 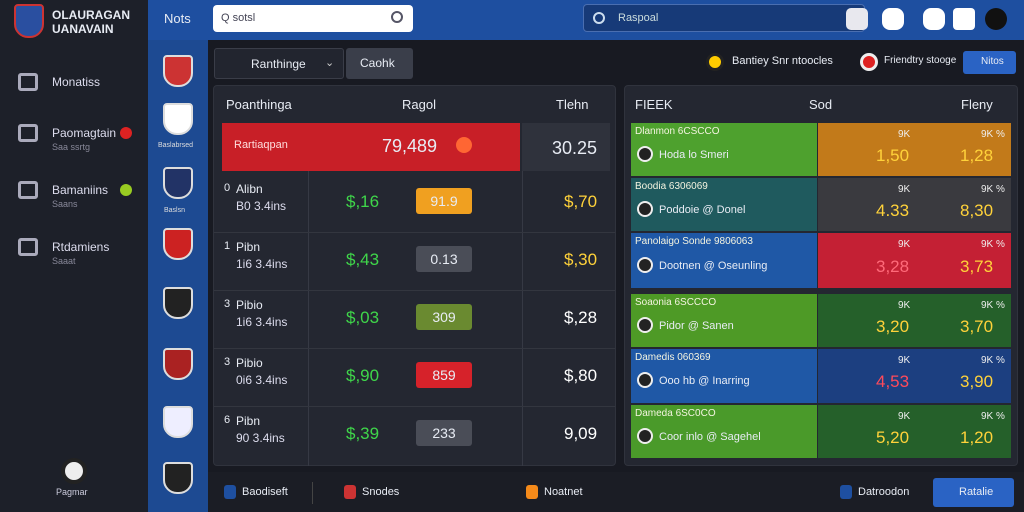 I want to click on bottom-bar: Baodiseft Snodes Noatnet Datroodon Ratalie, so click(x=616, y=492).